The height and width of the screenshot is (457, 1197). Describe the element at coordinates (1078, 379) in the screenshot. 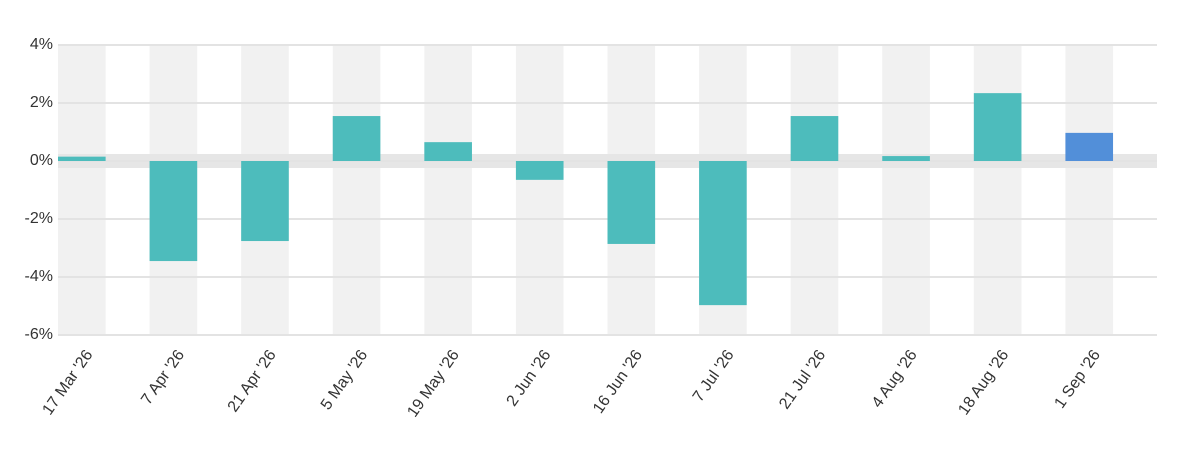

I see `x-tick-label: 1 Sep '26` at that location.